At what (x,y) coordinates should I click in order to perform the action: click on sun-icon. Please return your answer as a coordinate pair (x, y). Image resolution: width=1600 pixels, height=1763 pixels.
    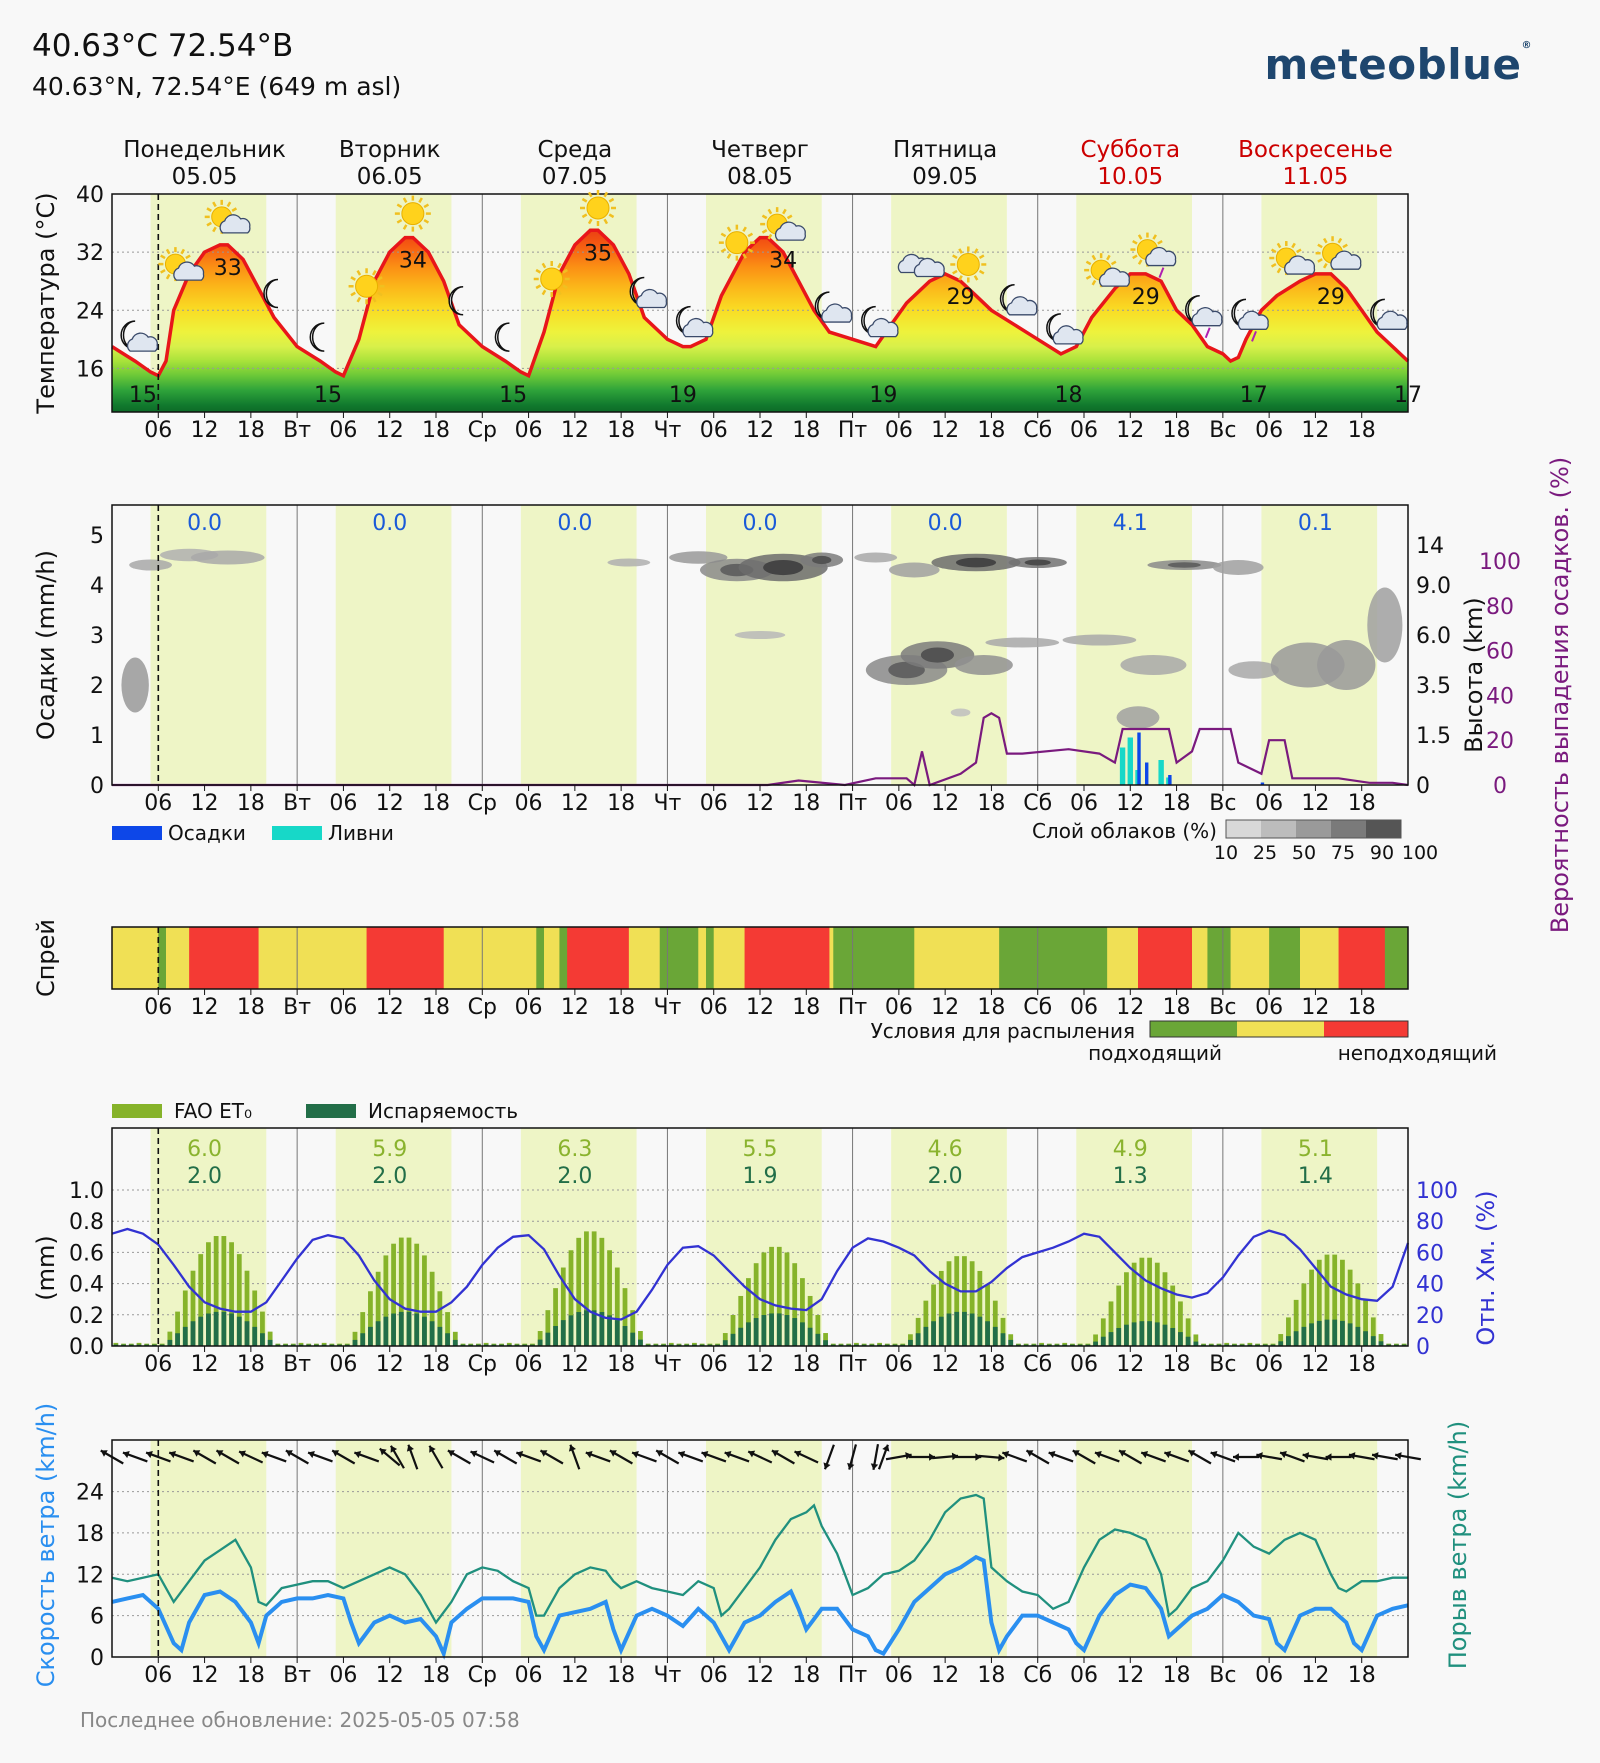
    Looking at the image, I should click on (366, 286).